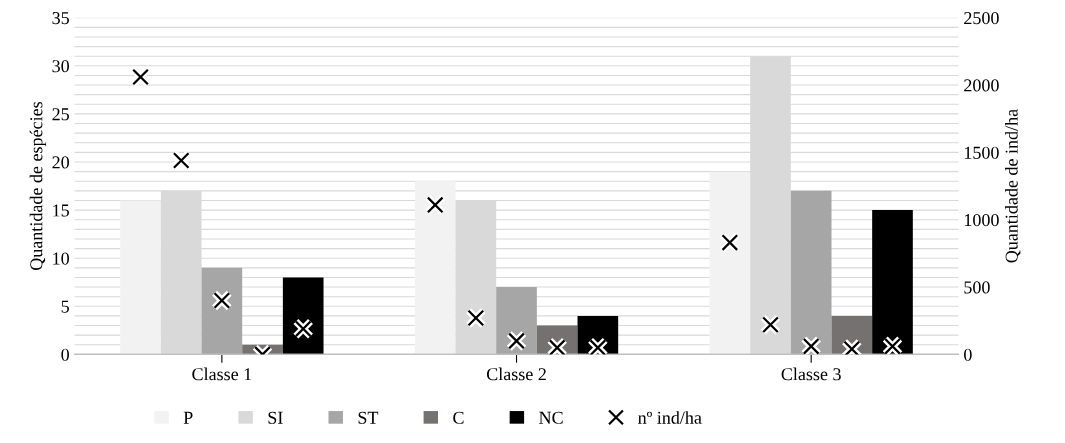 This screenshot has width=1065, height=443. What do you see at coordinates (60, 162) in the screenshot?
I see `y-tick-label: 20` at bounding box center [60, 162].